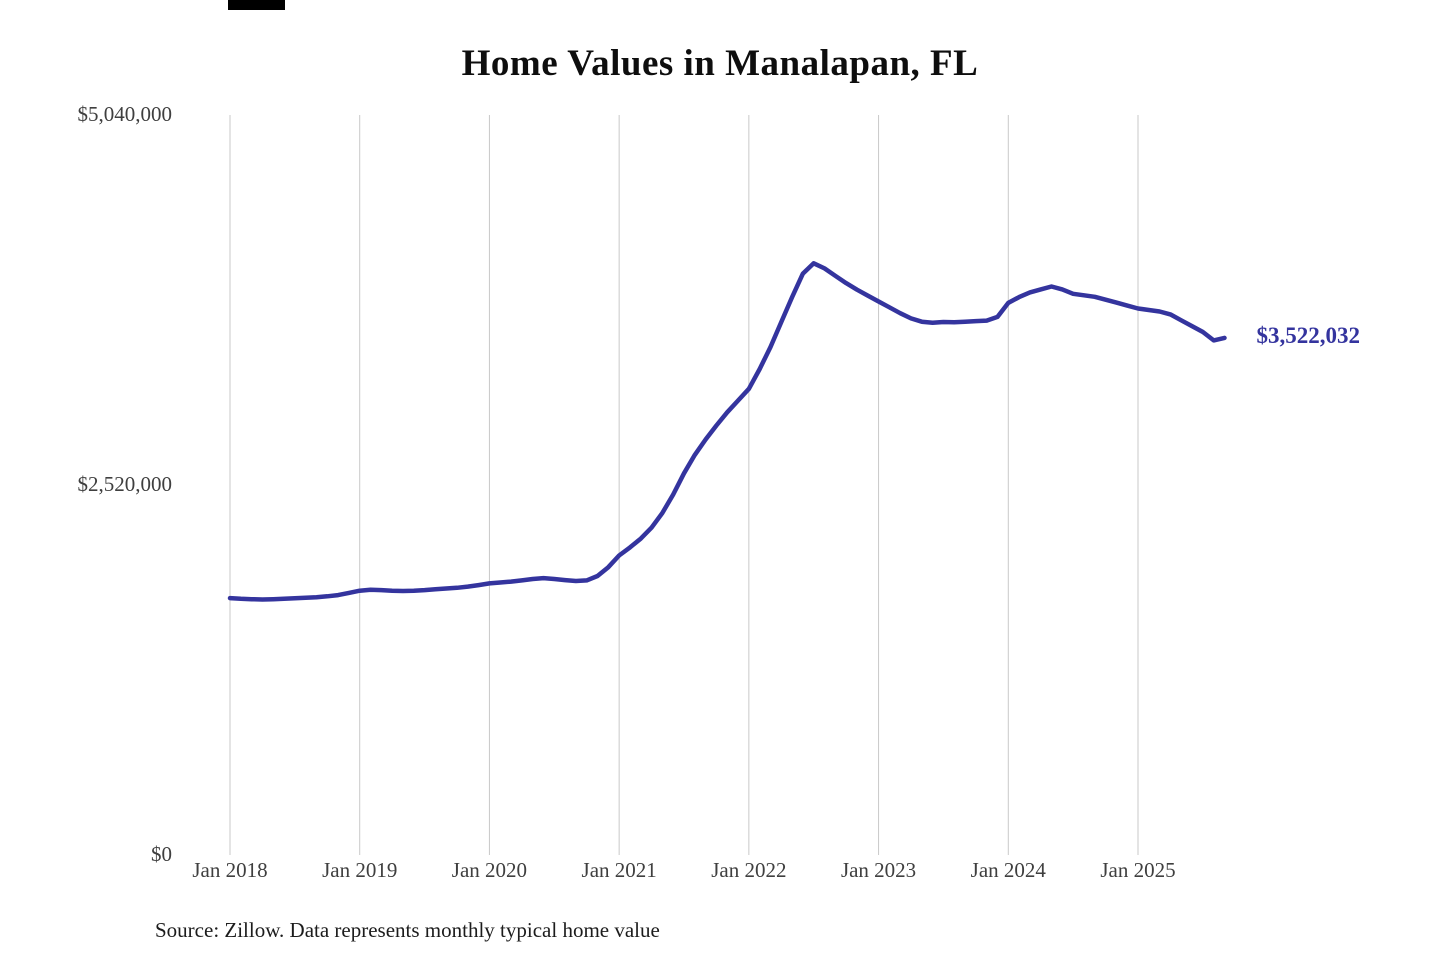 This screenshot has height=960, width=1440. What do you see at coordinates (489, 870) in the screenshot?
I see `x-axis-tick-label: Jan 2020` at bounding box center [489, 870].